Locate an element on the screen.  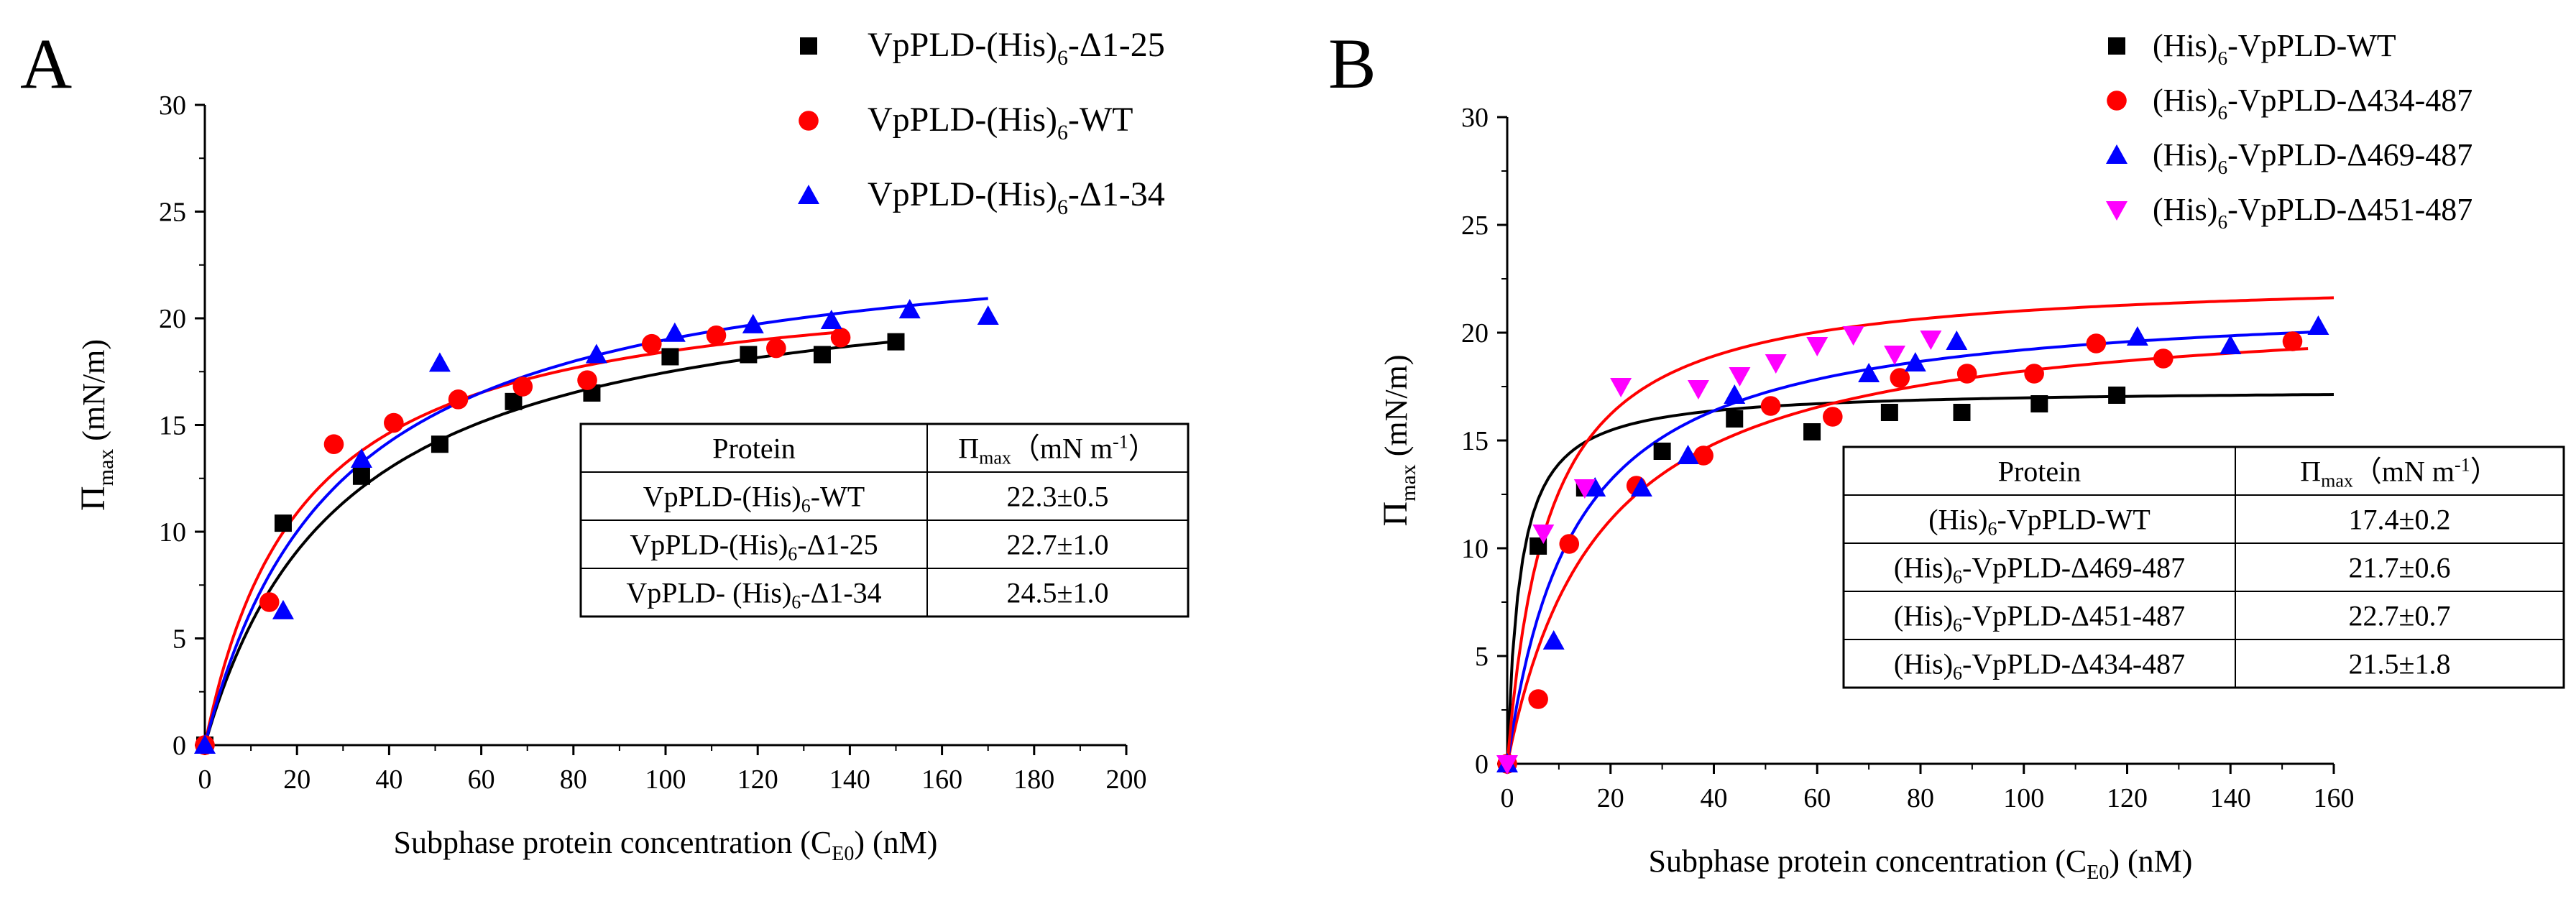
x-tick-label: 60 is located at coordinates (481, 780).